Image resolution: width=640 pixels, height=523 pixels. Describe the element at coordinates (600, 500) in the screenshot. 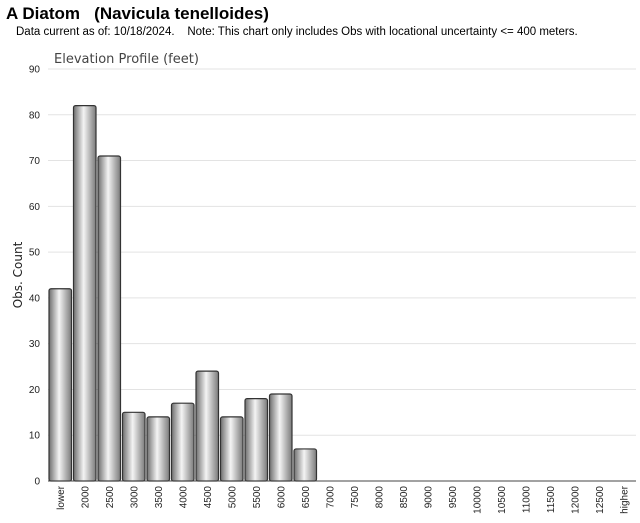

I see `x-tick-label: 12500` at that location.